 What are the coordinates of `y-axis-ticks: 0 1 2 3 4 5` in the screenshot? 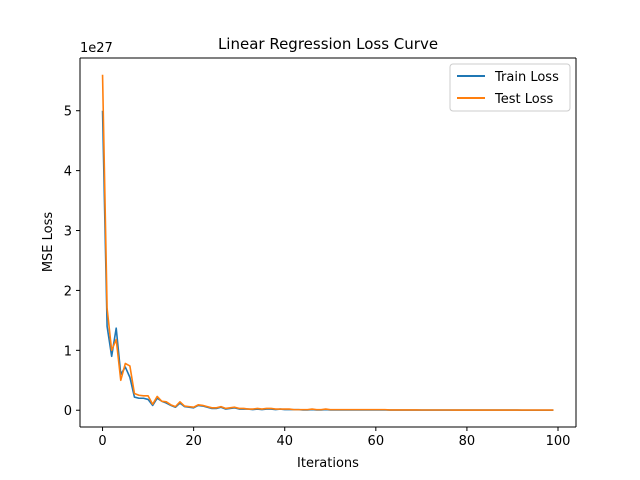 It's located at (72, 262).